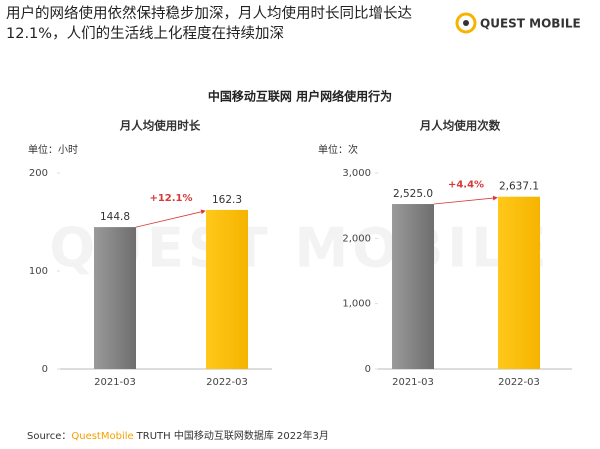 This screenshot has width=600, height=449. Describe the element at coordinates (170, 198) in the screenshot. I see `growth-label: +12.1%` at that location.